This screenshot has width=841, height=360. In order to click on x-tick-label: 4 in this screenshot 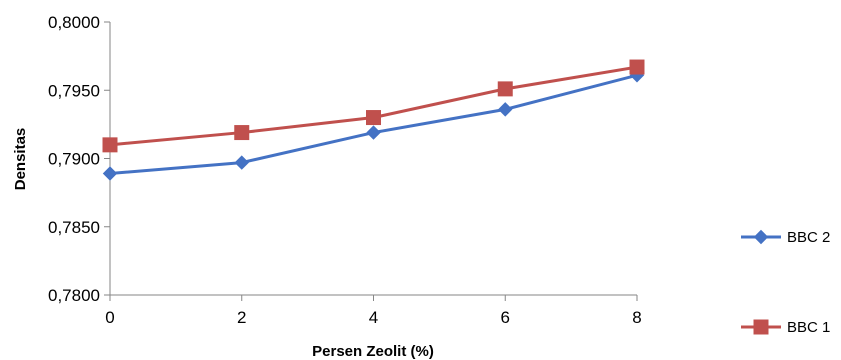, I will do `click(373, 317)`.